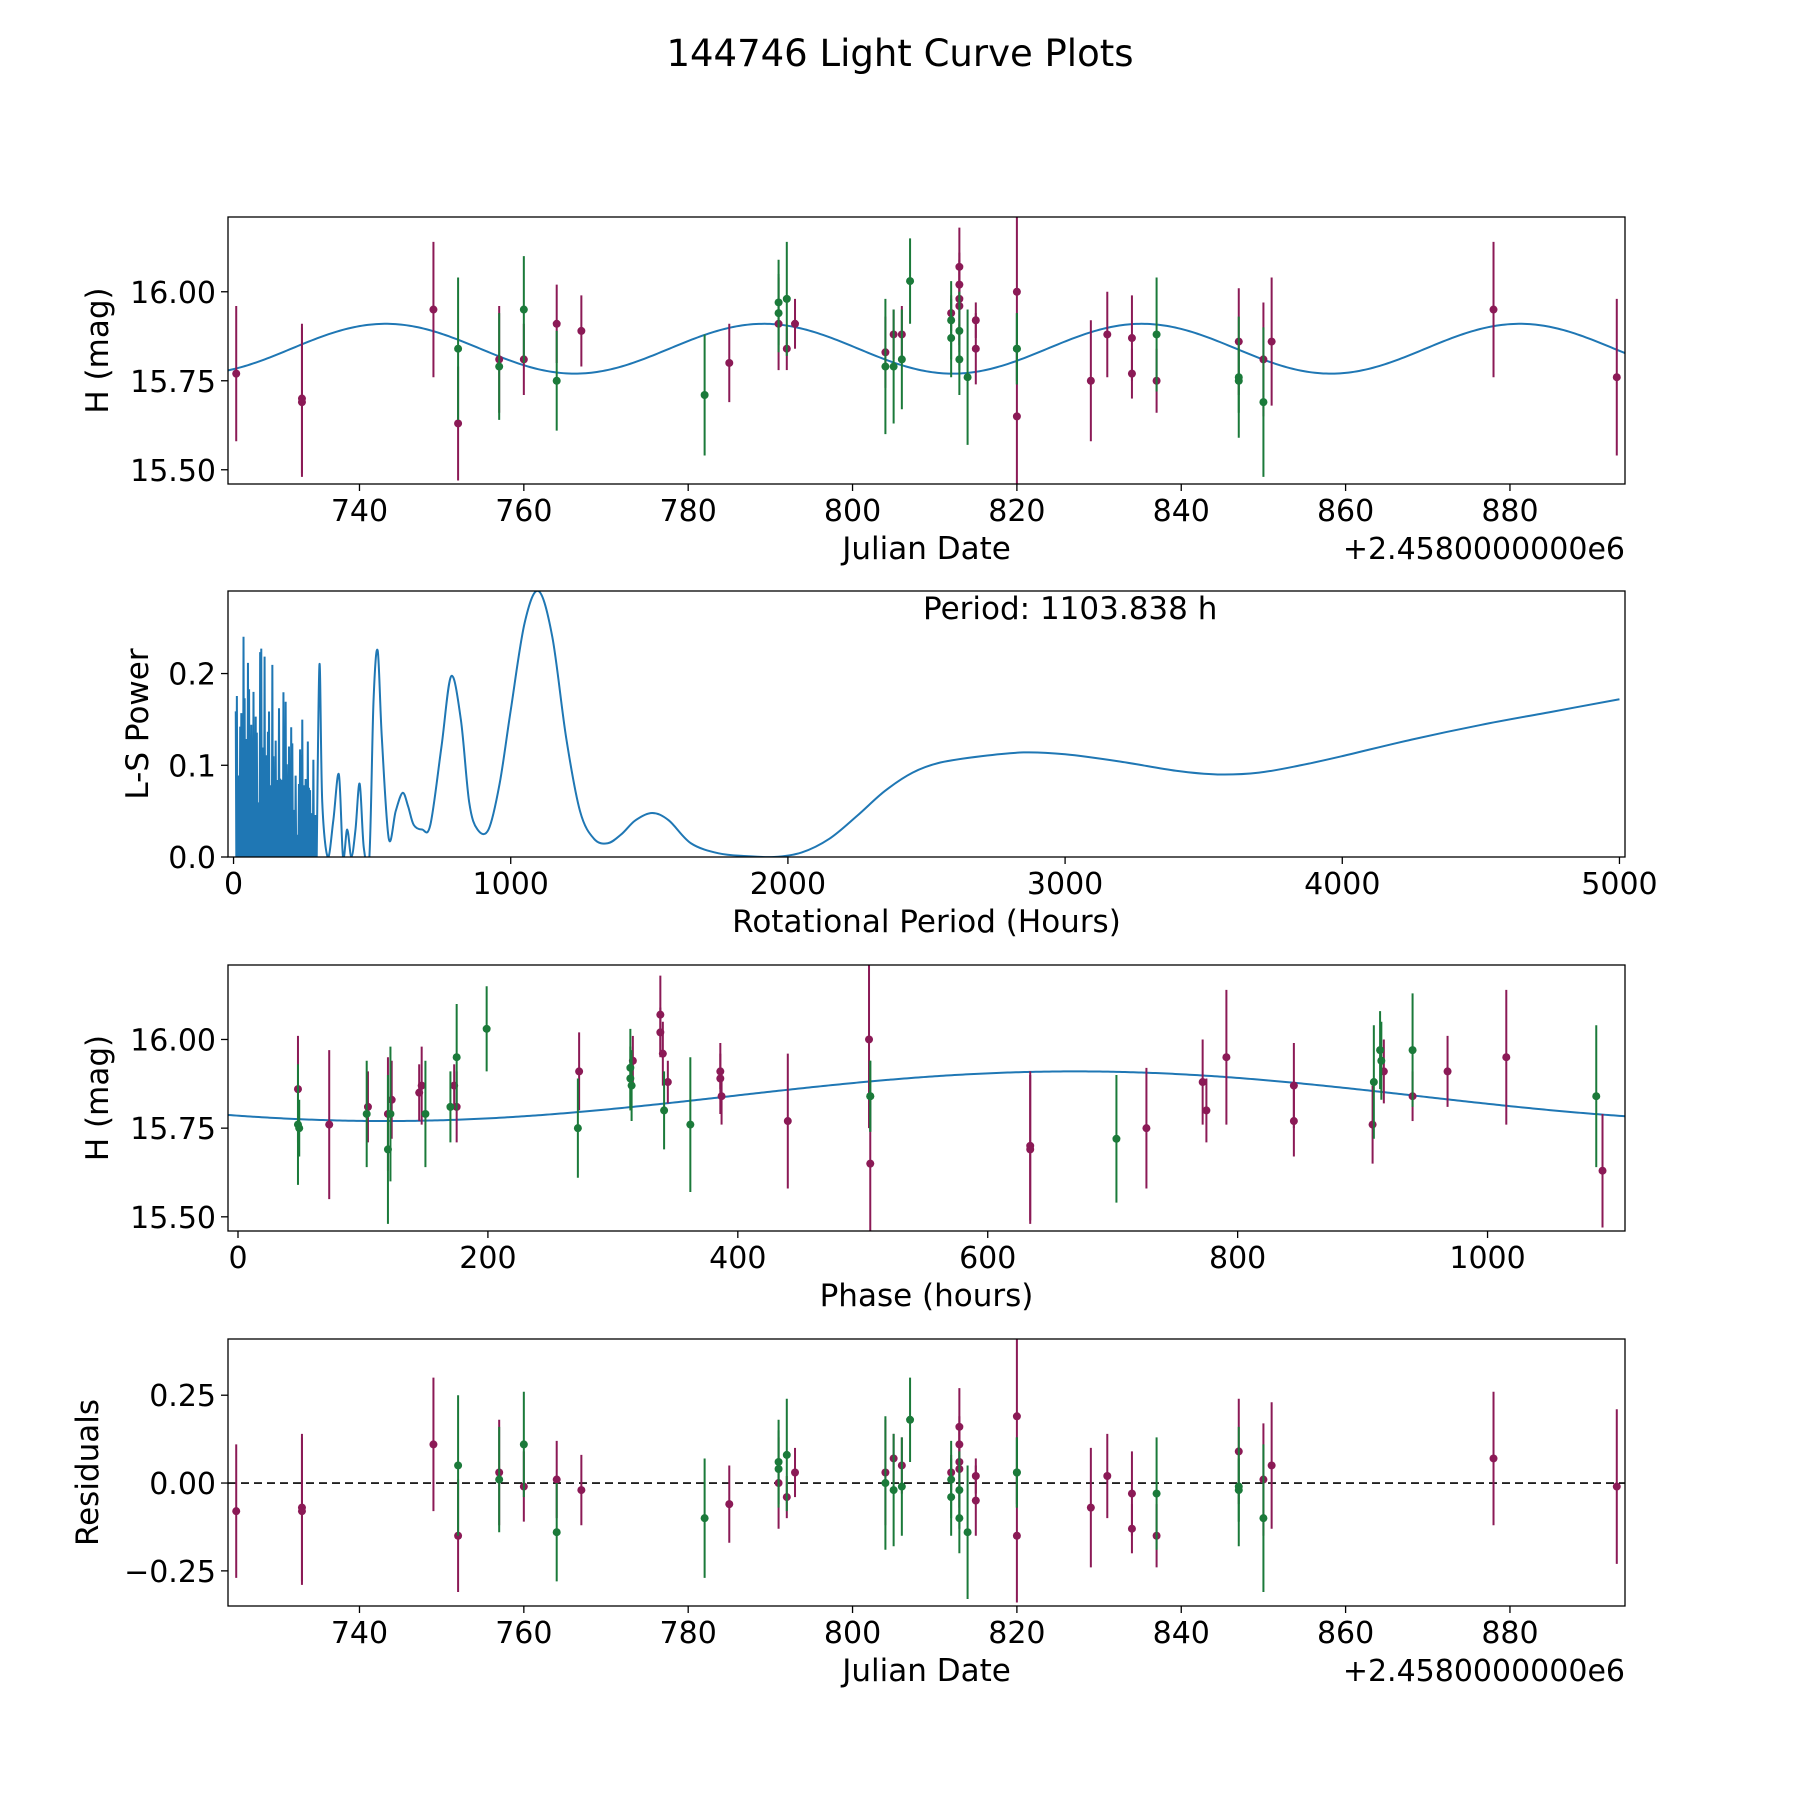  What do you see at coordinates (1342, 884) in the screenshot?
I see `x-tick-label: 4000` at bounding box center [1342, 884].